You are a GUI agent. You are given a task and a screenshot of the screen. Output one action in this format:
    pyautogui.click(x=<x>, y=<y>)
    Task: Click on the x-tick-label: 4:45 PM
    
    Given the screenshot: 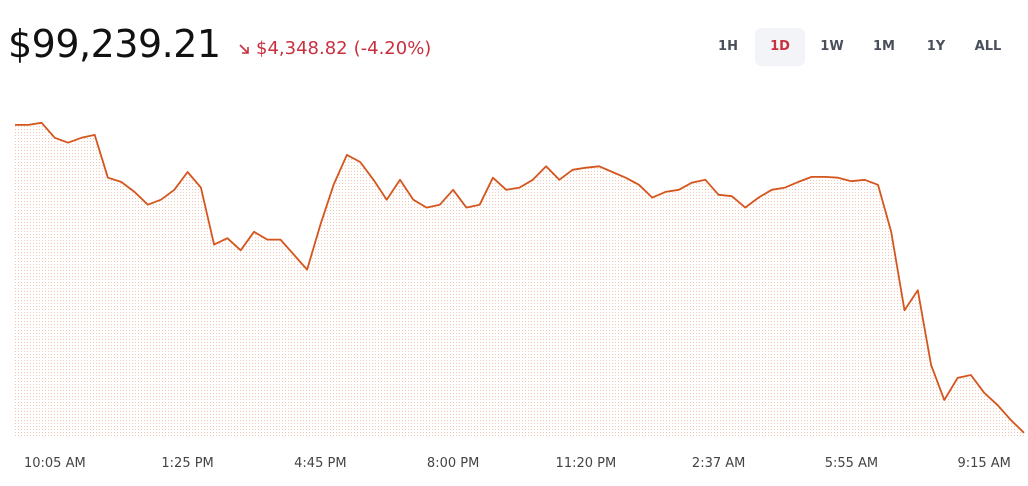 What is the action you would take?
    pyautogui.click(x=320, y=463)
    